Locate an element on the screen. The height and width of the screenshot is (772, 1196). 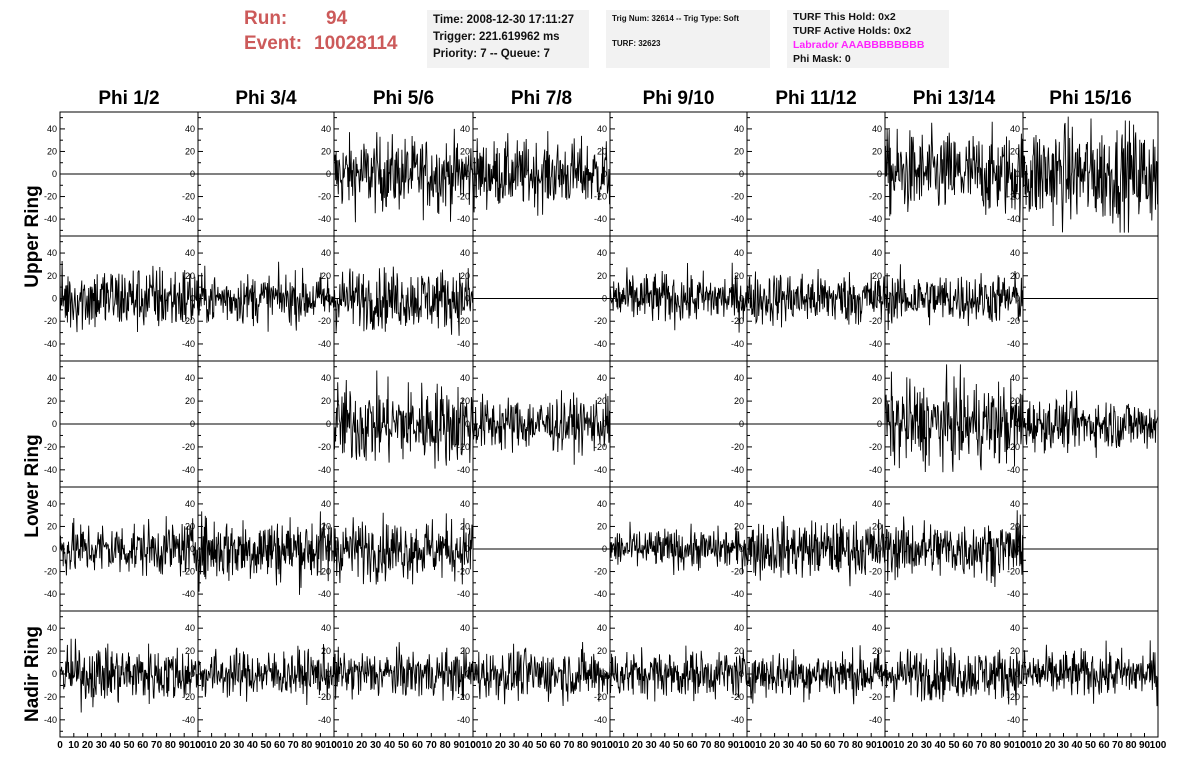
waveform-trace-r5-c4 is located at coordinates (541, 674).